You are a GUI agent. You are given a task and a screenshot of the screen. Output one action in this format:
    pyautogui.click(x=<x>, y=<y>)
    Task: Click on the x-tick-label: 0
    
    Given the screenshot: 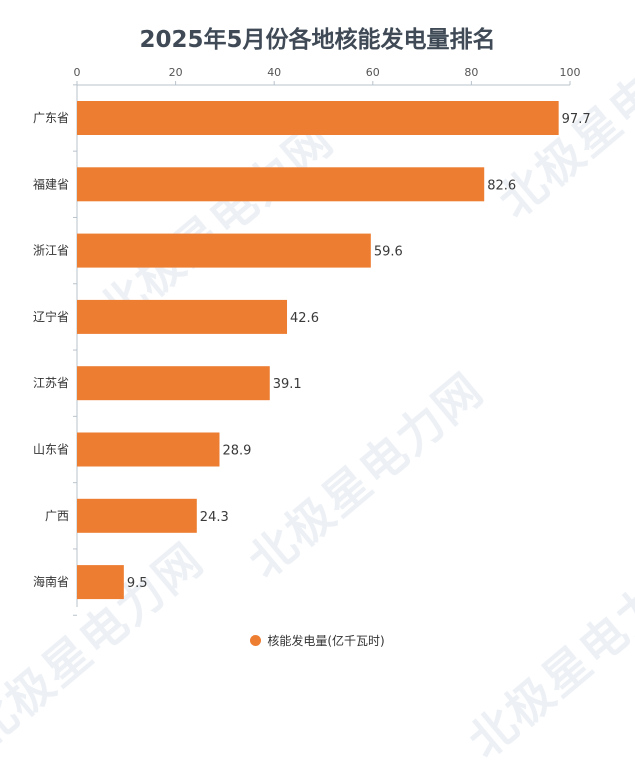 What is the action you would take?
    pyautogui.click(x=77, y=72)
    